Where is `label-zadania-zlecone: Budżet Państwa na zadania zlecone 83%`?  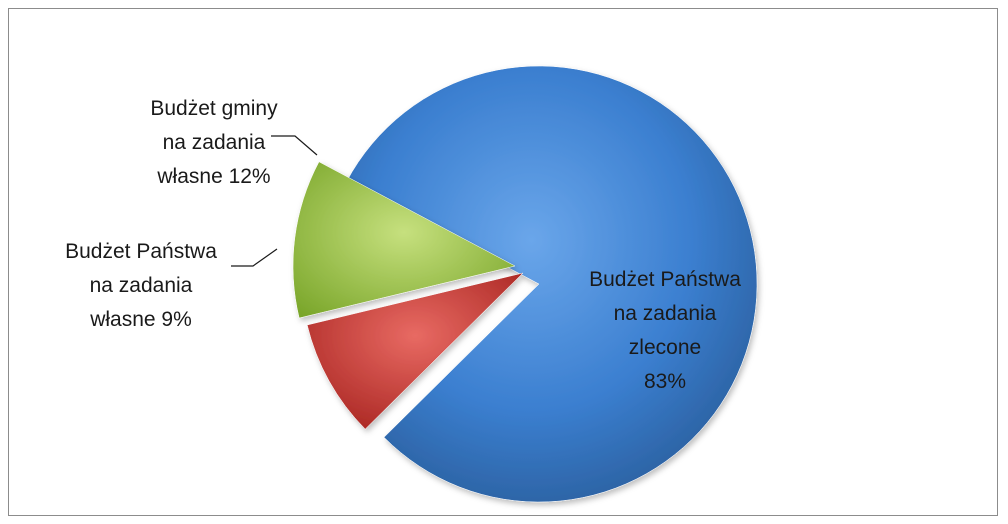 label-zadania-zlecone: Budżet Państwa na zadania zlecone 83% is located at coordinates (665, 330).